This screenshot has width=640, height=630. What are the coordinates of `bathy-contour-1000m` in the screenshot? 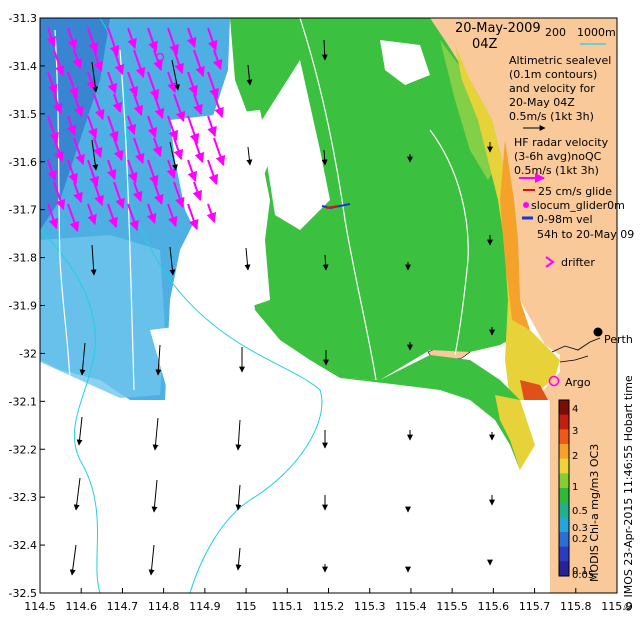 It's located at (70, 411).